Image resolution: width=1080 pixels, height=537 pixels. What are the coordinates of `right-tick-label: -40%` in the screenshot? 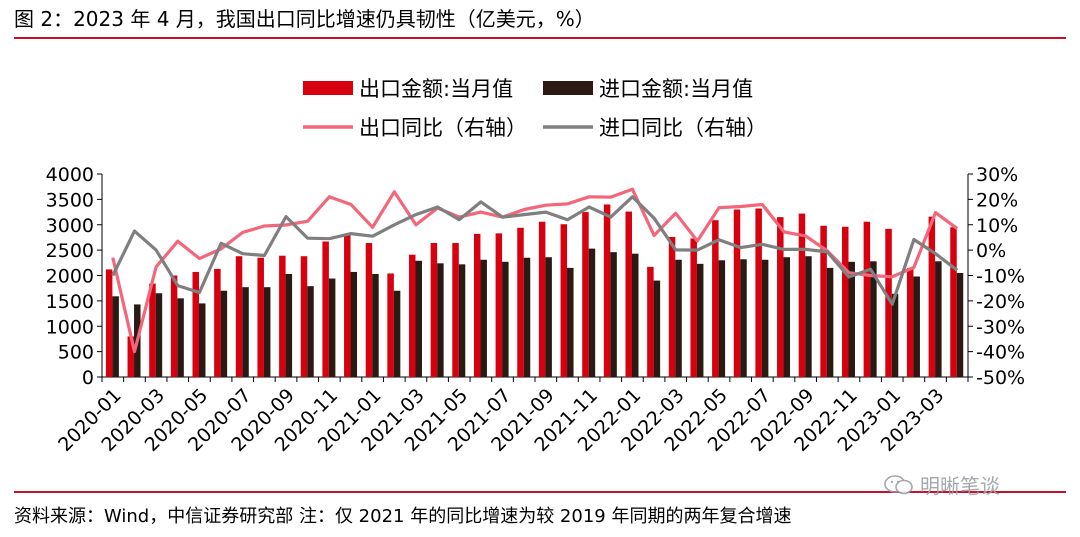 It's located at (1000, 353).